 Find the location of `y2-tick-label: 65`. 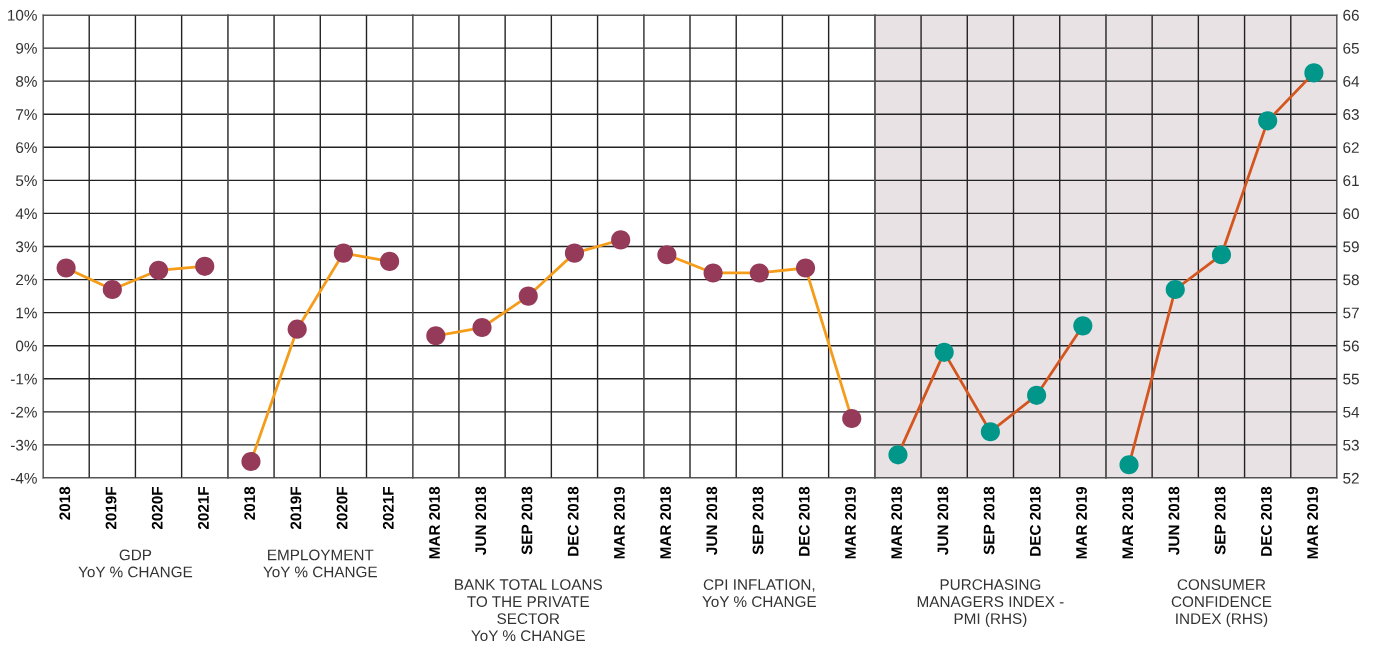

y2-tick-label: 65 is located at coordinates (1351, 48).